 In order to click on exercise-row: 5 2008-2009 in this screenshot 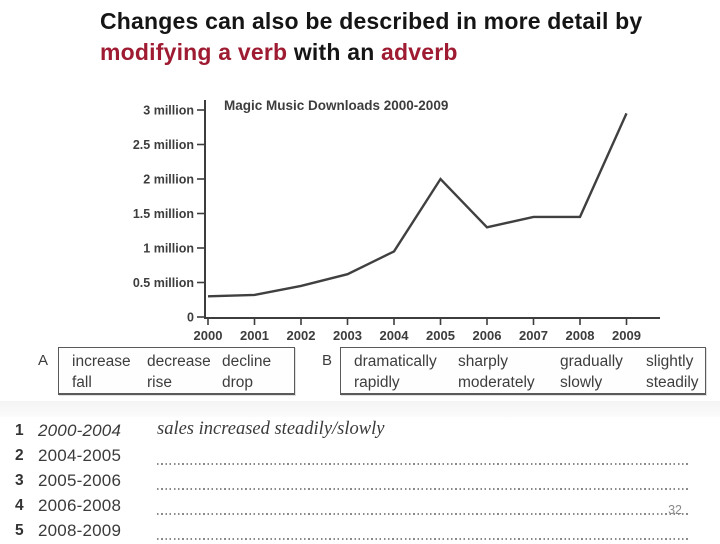, I will do `click(352, 531)`.